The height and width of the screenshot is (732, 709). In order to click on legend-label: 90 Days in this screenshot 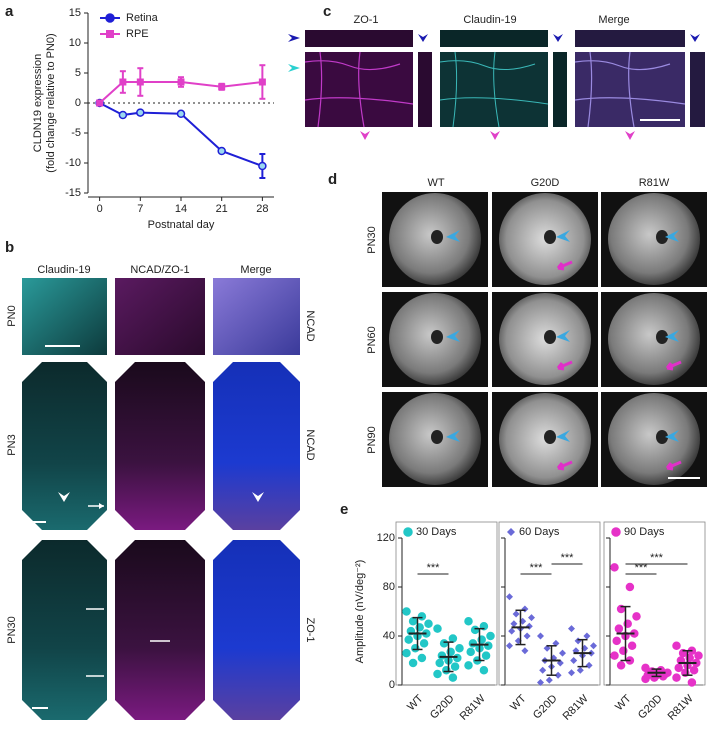, I will do `click(644, 532)`.